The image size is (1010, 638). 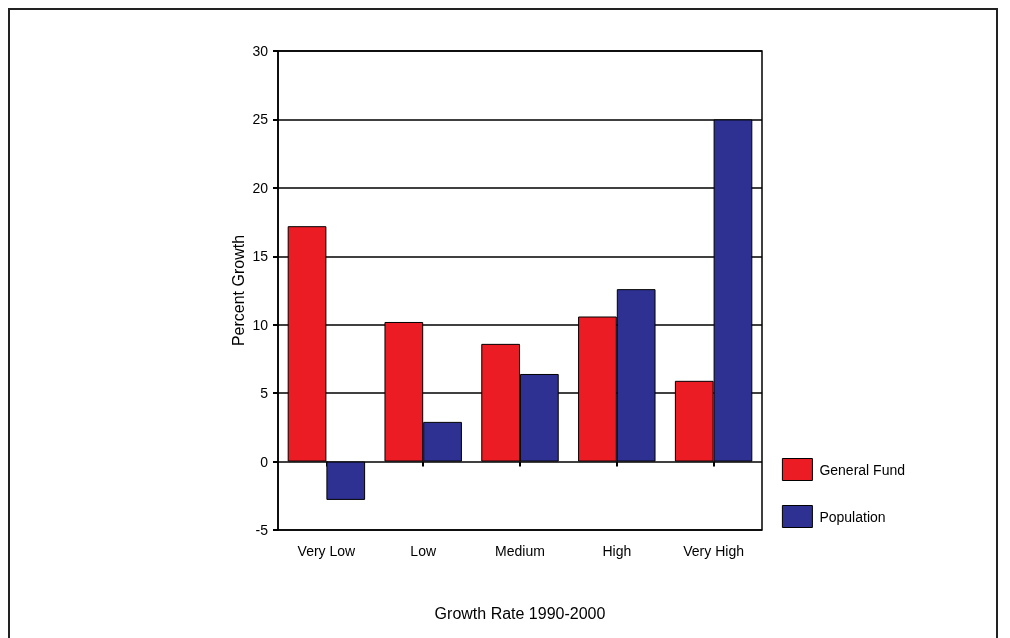 What do you see at coordinates (260, 119) in the screenshot?
I see `y-tick-label: 25` at bounding box center [260, 119].